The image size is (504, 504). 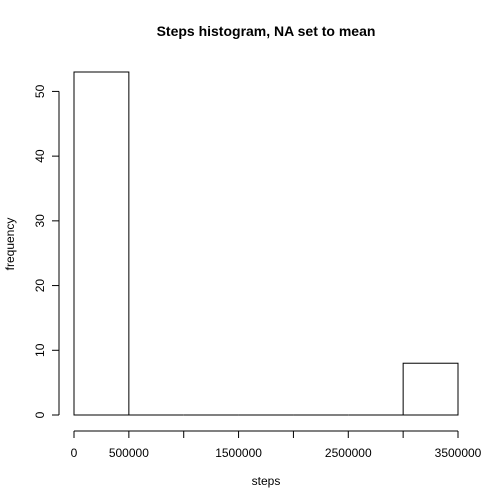 I want to click on chart-title: Steps histogram, NA set to mean, so click(x=266, y=31).